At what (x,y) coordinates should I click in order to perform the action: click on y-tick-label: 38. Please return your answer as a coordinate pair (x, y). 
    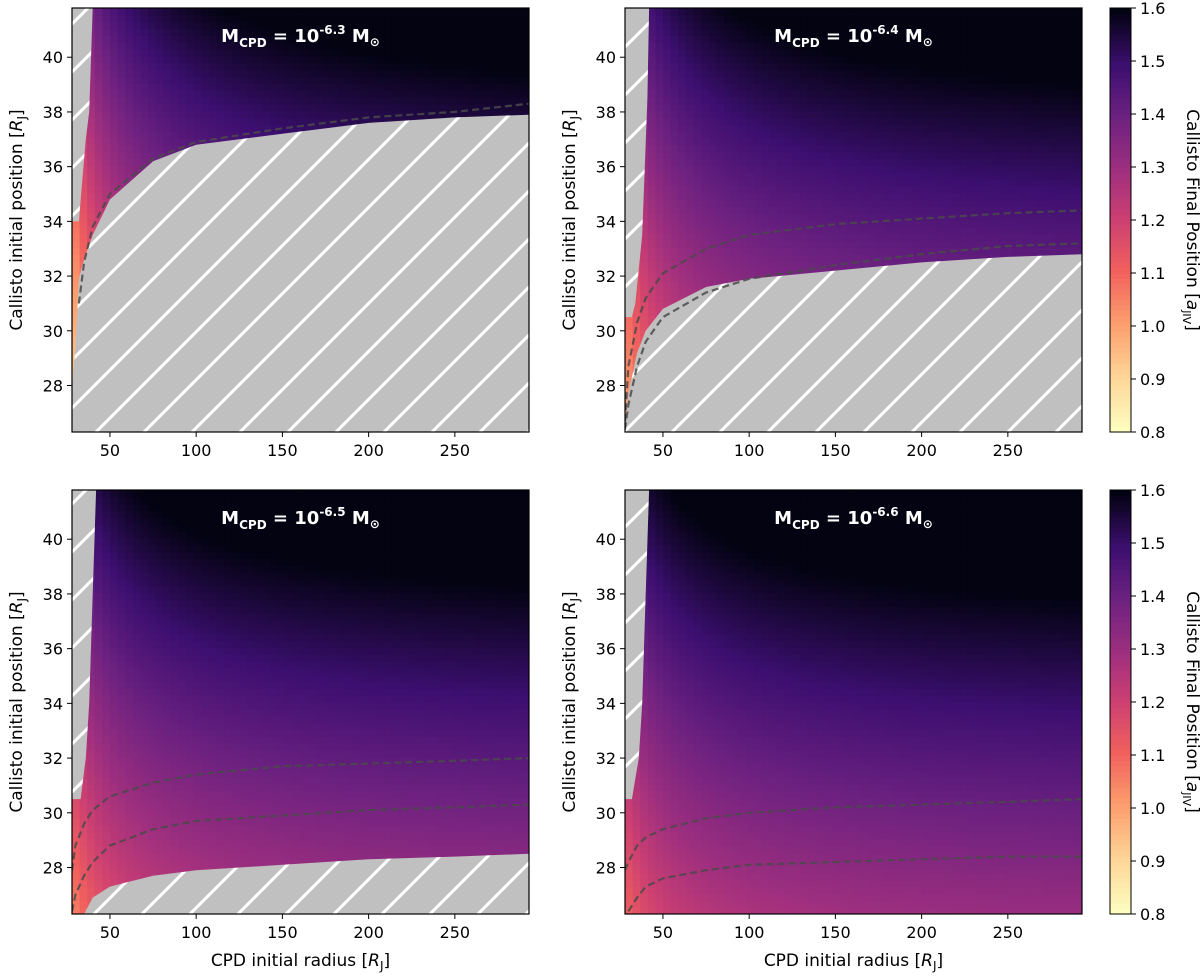
    Looking at the image, I should click on (53, 112).